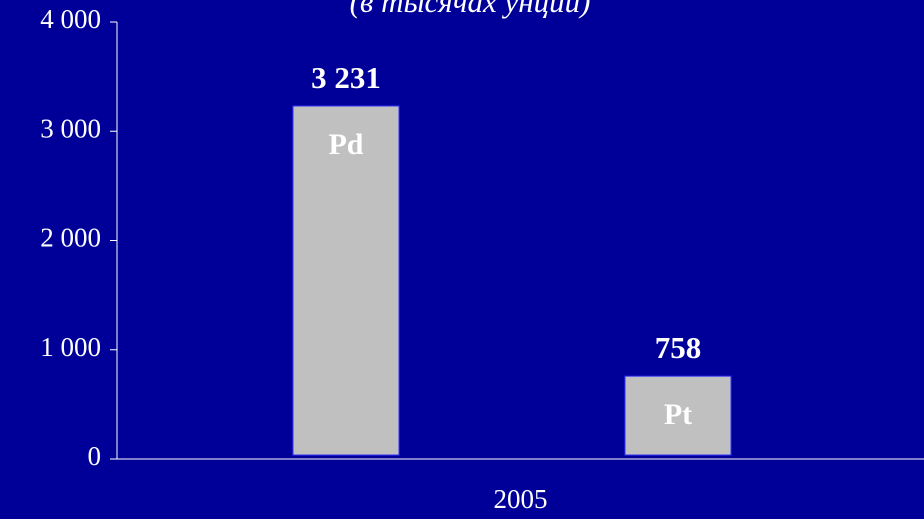  What do you see at coordinates (70, 128) in the screenshot?
I see `y-tick-label: 3 000` at bounding box center [70, 128].